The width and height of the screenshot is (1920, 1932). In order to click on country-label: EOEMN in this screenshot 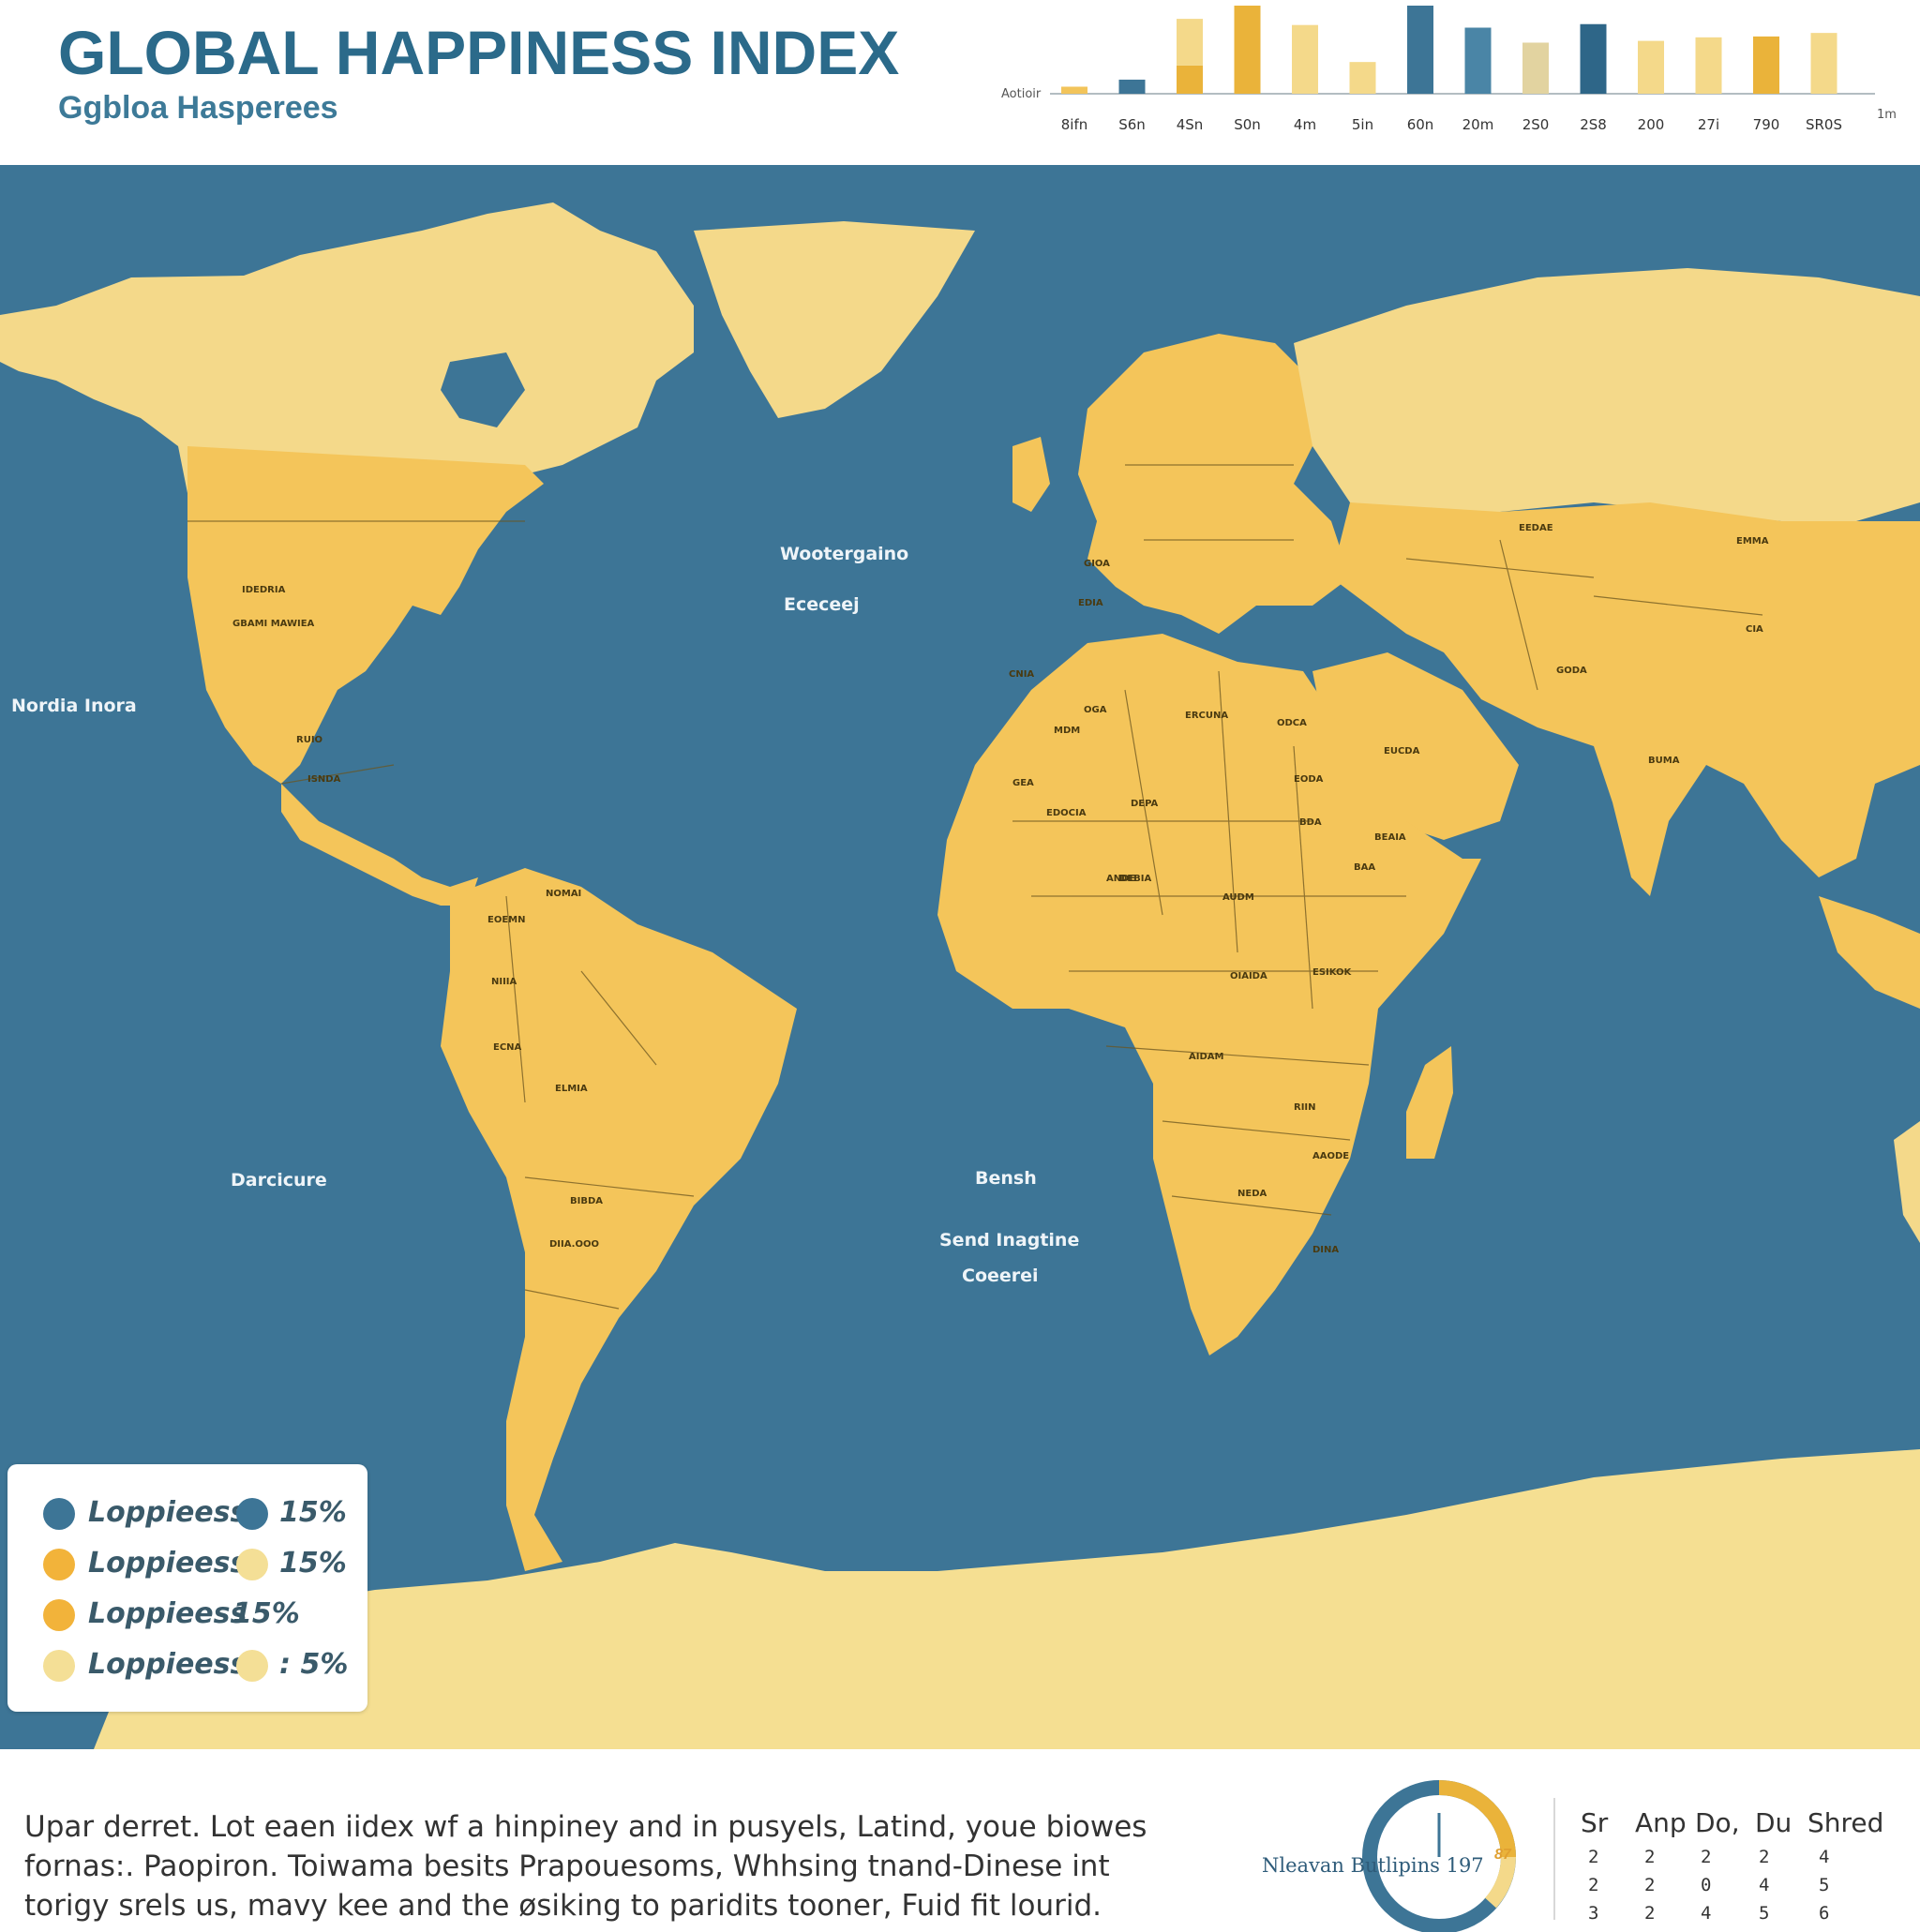, I will do `click(507, 920)`.